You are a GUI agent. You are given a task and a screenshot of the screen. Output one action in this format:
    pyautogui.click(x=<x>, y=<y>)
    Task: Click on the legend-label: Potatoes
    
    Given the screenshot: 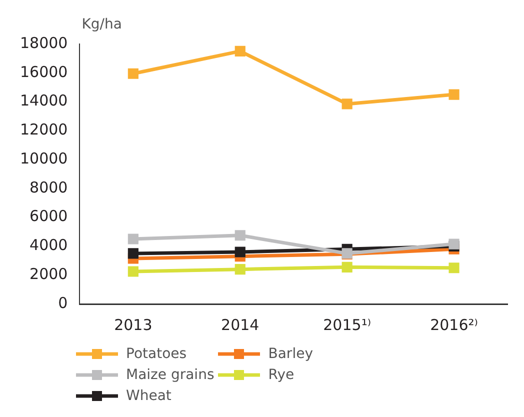 What is the action you would take?
    pyautogui.click(x=156, y=354)
    